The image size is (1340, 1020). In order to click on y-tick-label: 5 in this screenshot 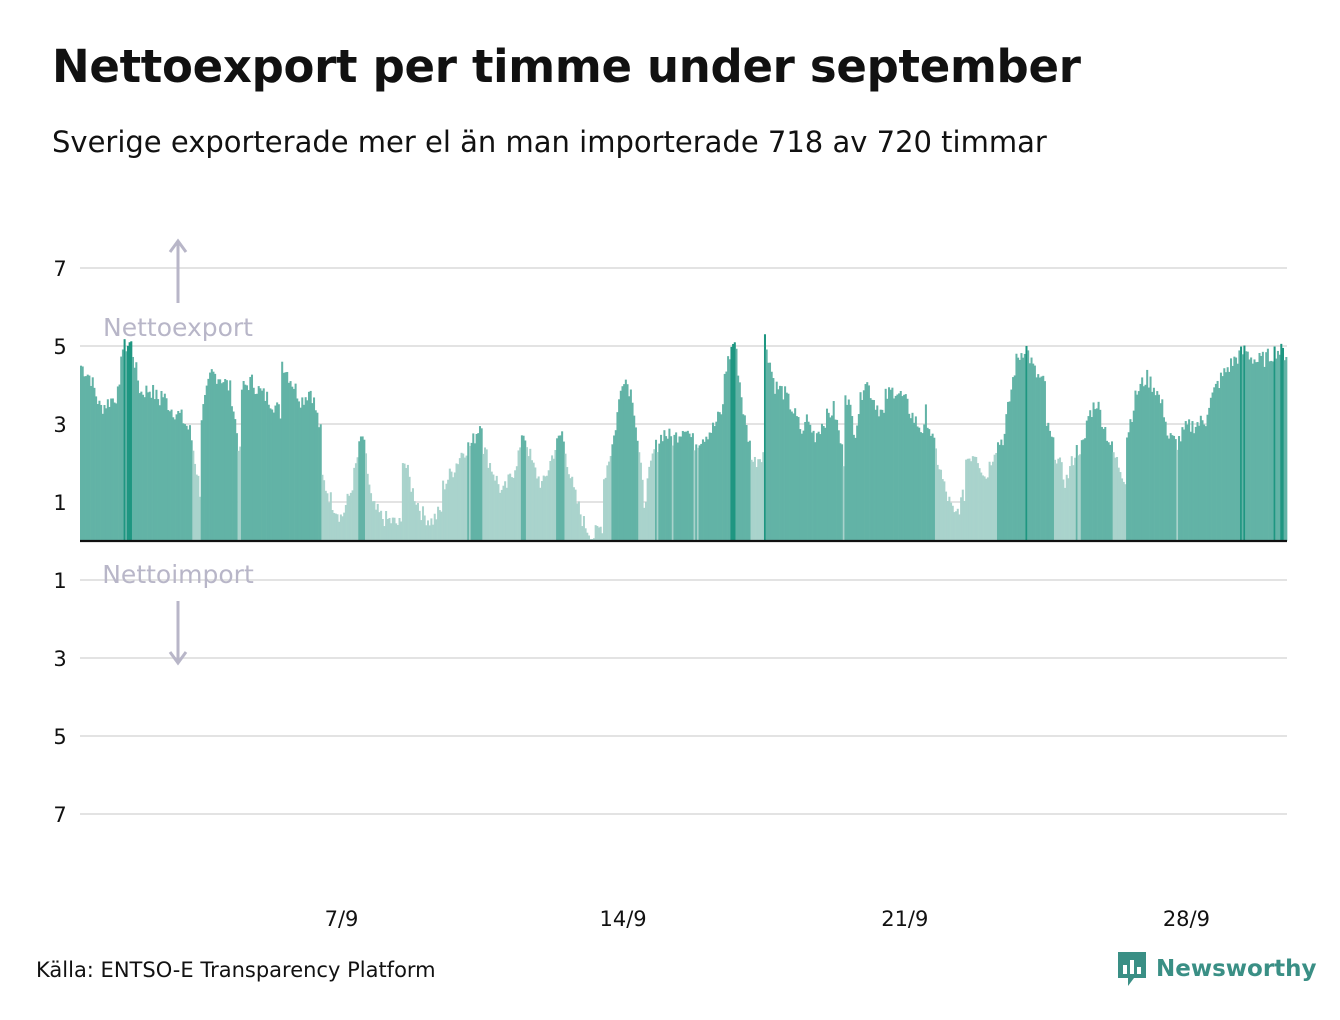, I will do `click(59, 347)`.